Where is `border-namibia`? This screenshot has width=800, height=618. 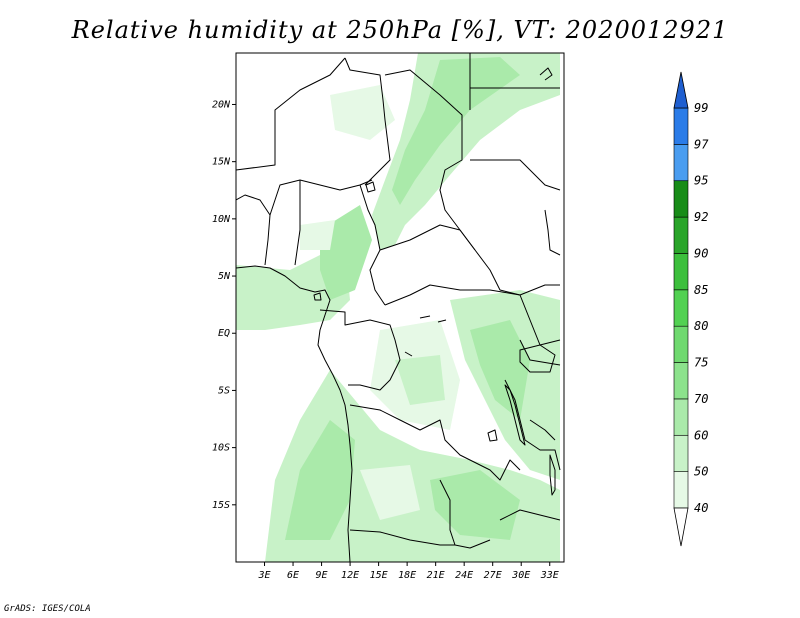
border-namibia is located at coordinates (402, 537).